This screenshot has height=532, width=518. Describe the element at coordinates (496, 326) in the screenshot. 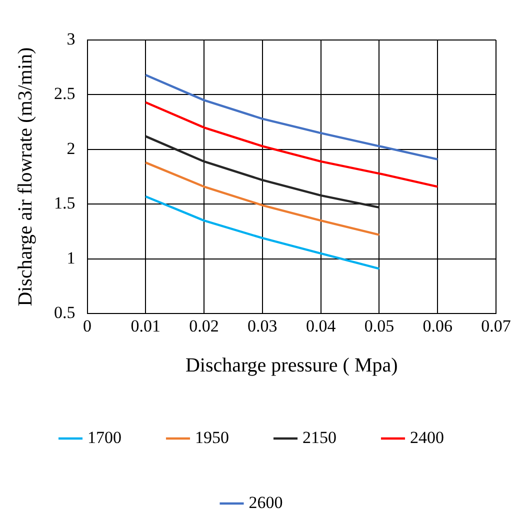

I see `x-tick-label: 0.07` at that location.